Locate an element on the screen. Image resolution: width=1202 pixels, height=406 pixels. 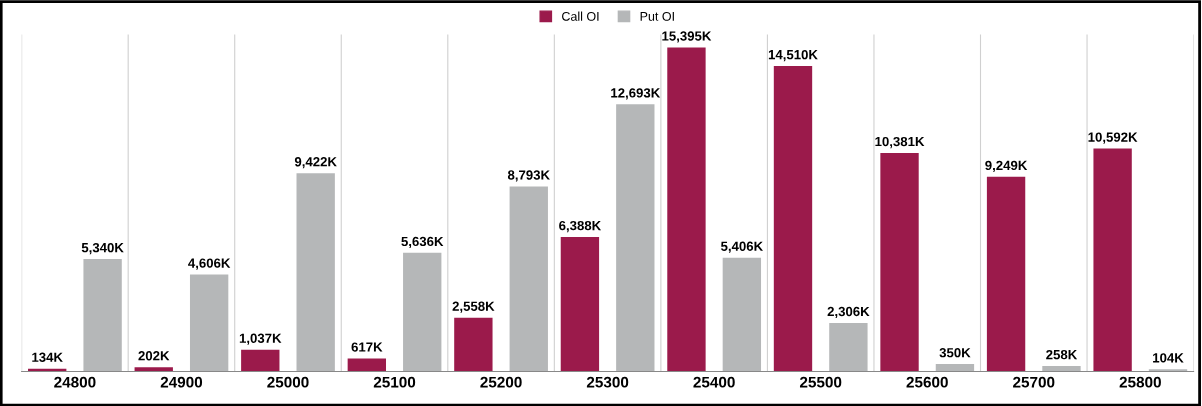
data-label: 258K is located at coordinates (1062, 354).